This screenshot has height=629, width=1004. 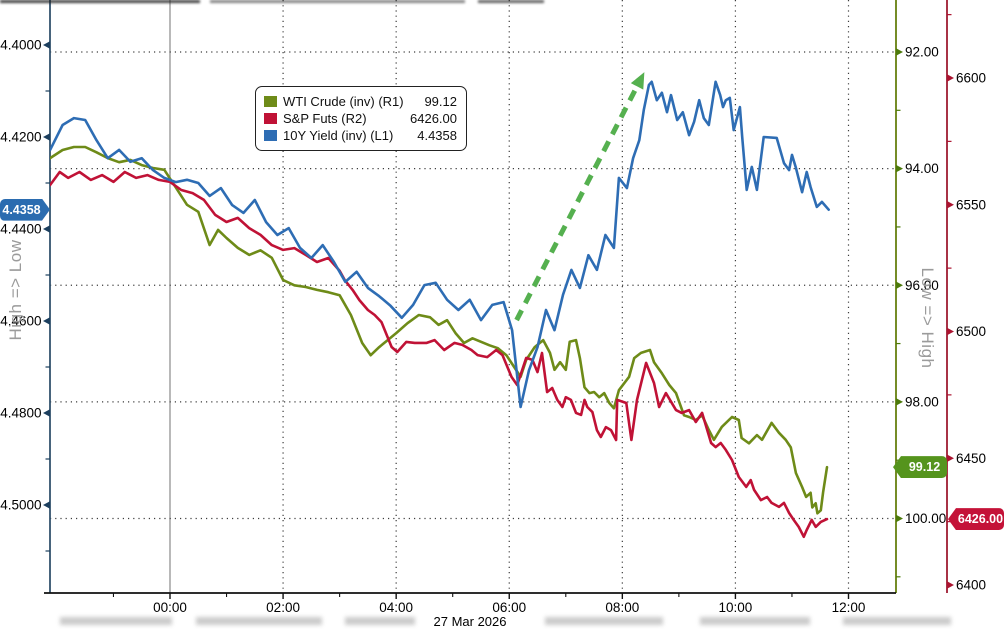 I want to click on right-axis-2-tick-label: 6600, so click(x=971, y=78).